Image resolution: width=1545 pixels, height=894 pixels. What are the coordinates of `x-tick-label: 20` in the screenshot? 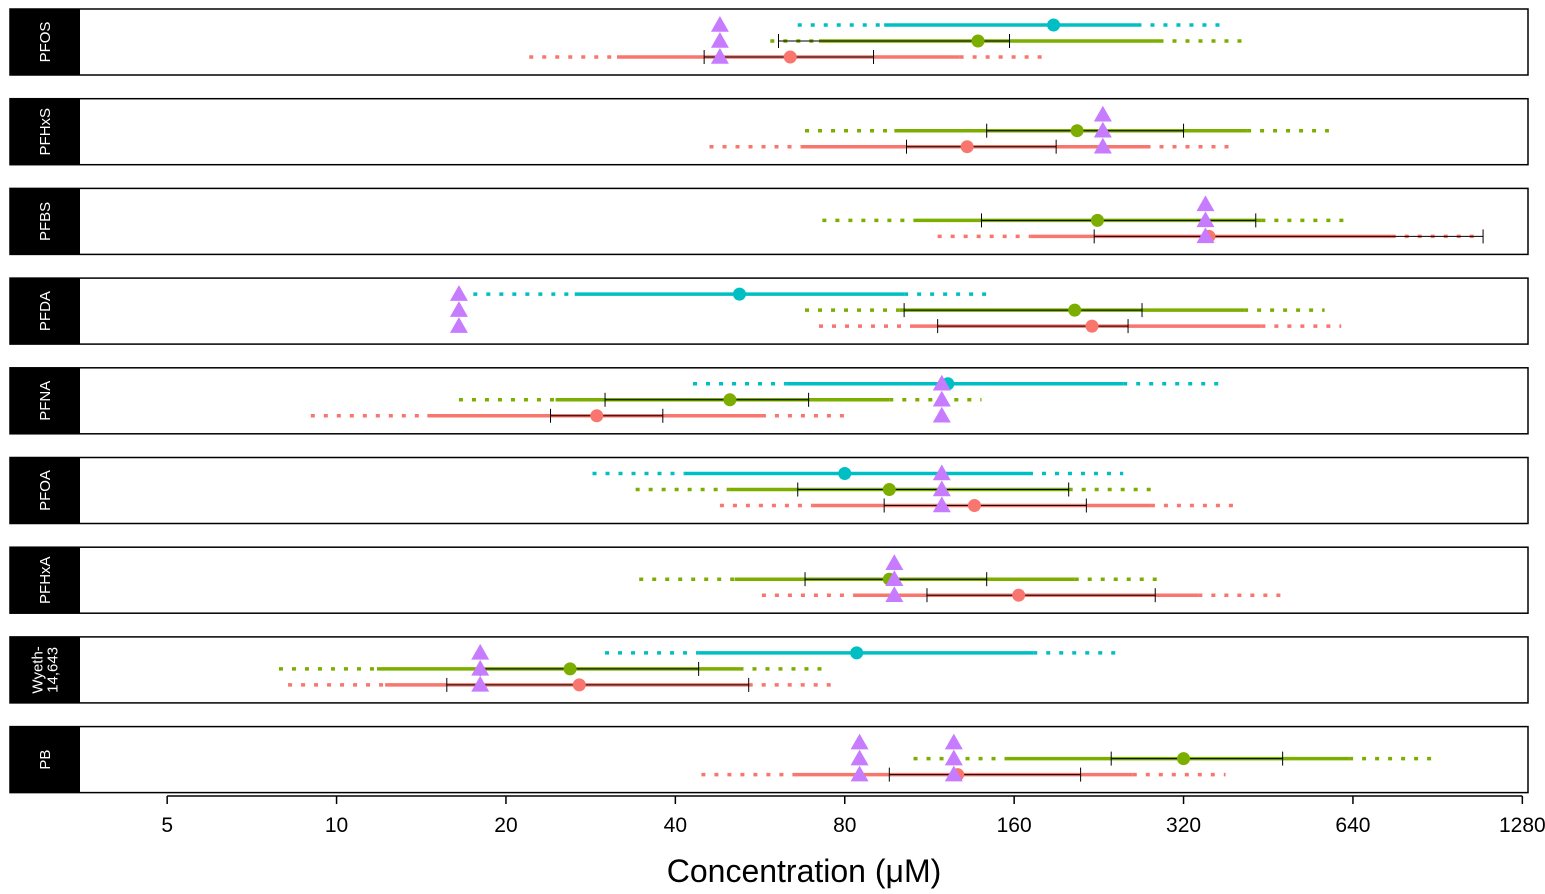 It's located at (505, 825).